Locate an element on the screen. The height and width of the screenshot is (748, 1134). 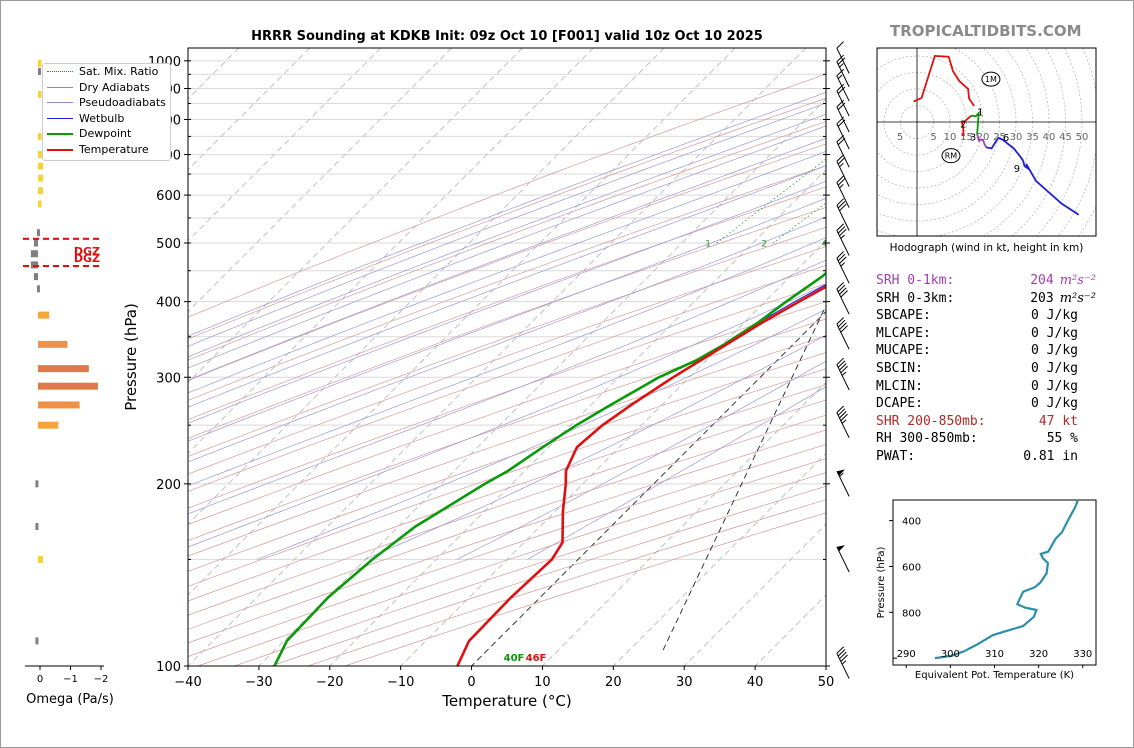
legend-item: Wetbulb is located at coordinates (106, 119).